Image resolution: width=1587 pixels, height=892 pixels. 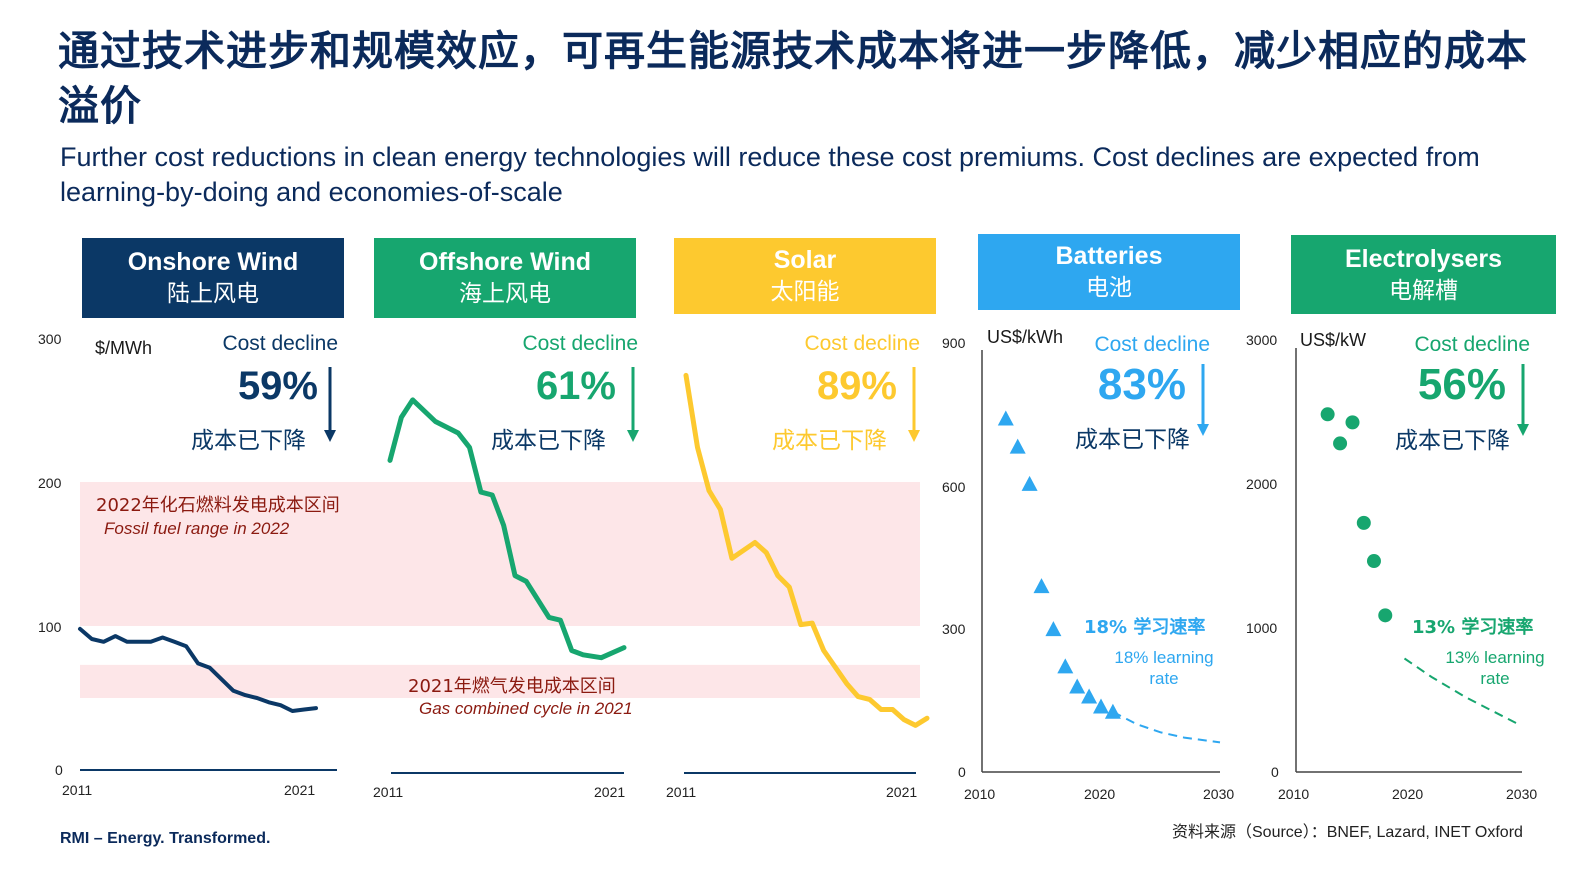 I want to click on cost-decline-value: 89%, so click(x=856, y=386).